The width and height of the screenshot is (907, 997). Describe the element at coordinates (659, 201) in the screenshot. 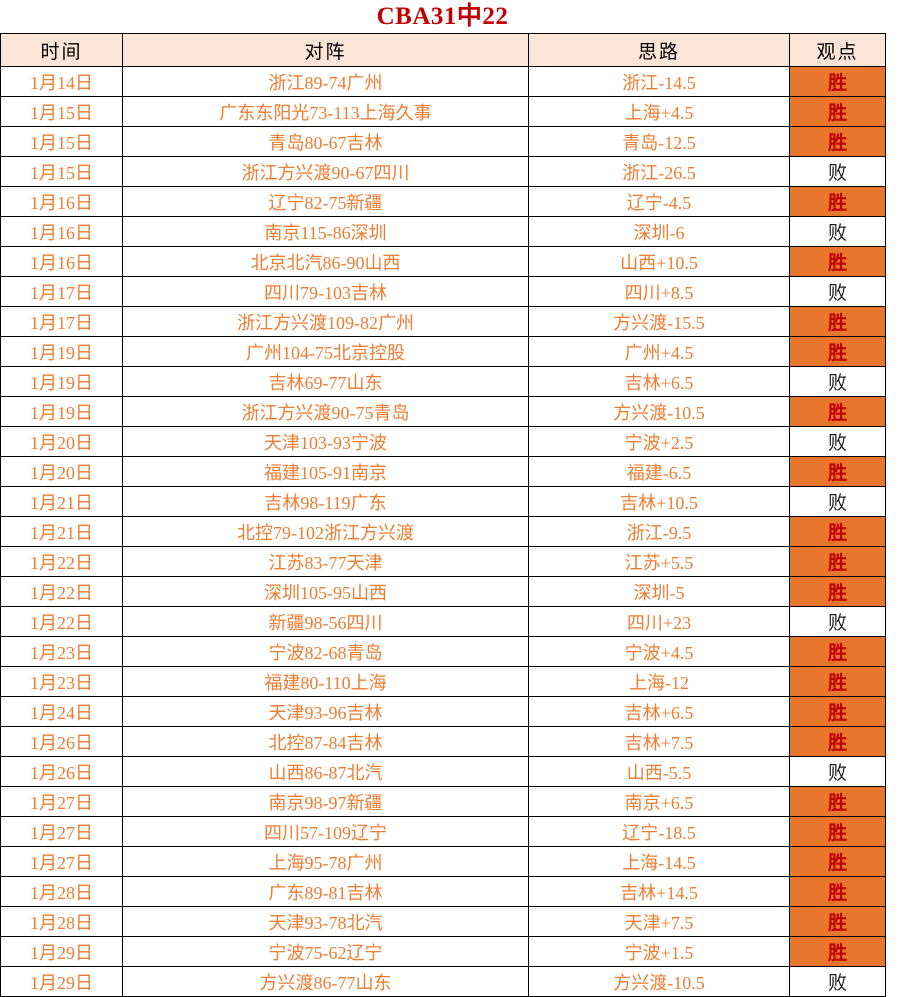

I see `cell-idea: 辽宁-4.5` at that location.